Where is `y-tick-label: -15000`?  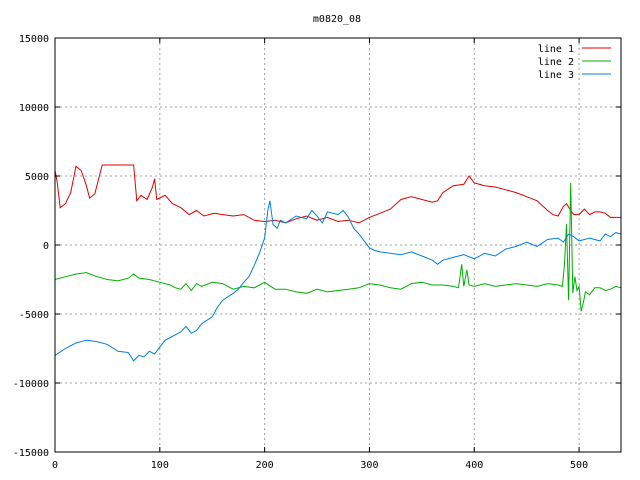 y-tick-label: -15000 is located at coordinates (31, 453).